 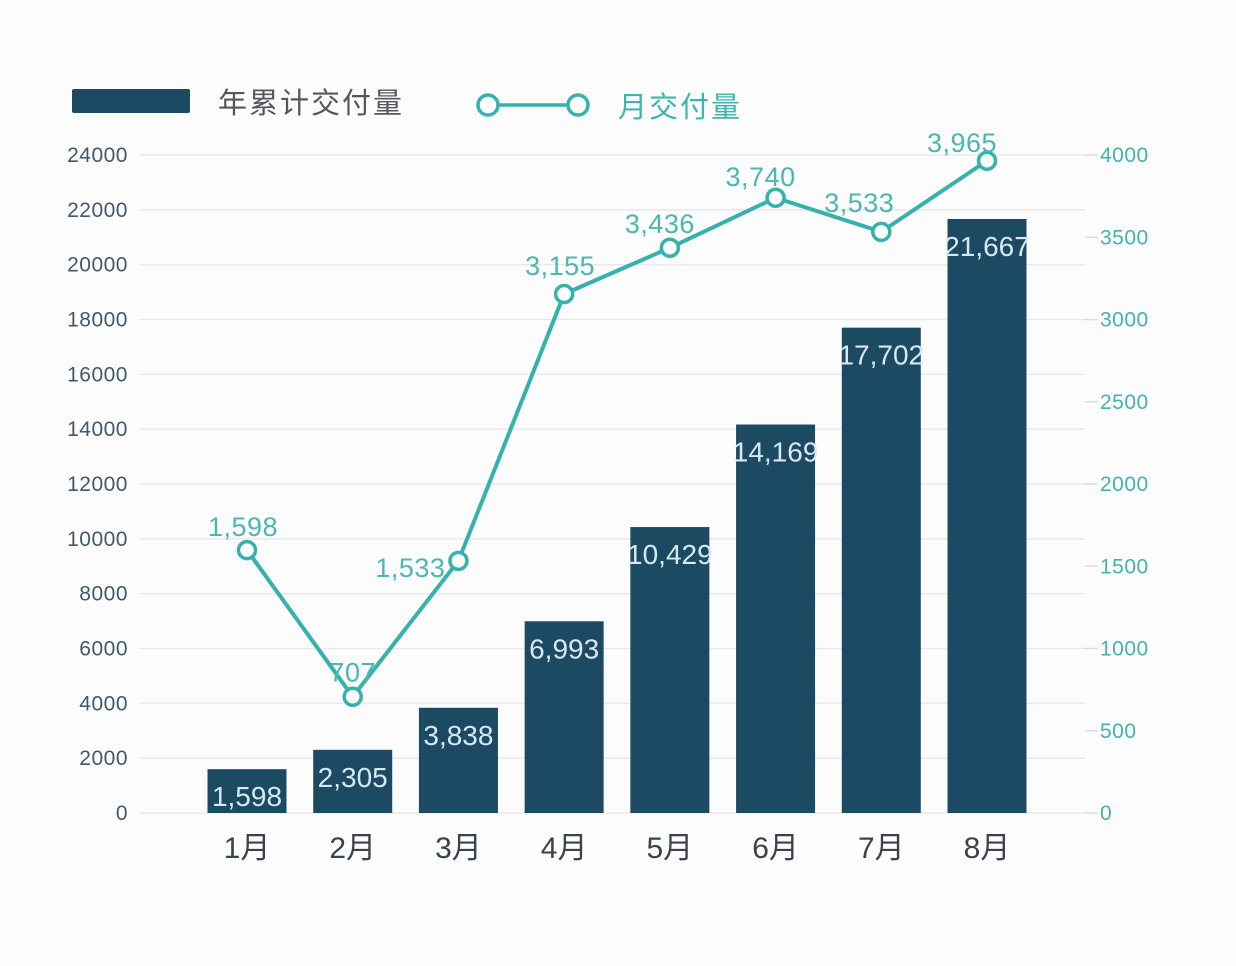 What do you see at coordinates (458, 760) in the screenshot?
I see `bar-3月` at bounding box center [458, 760].